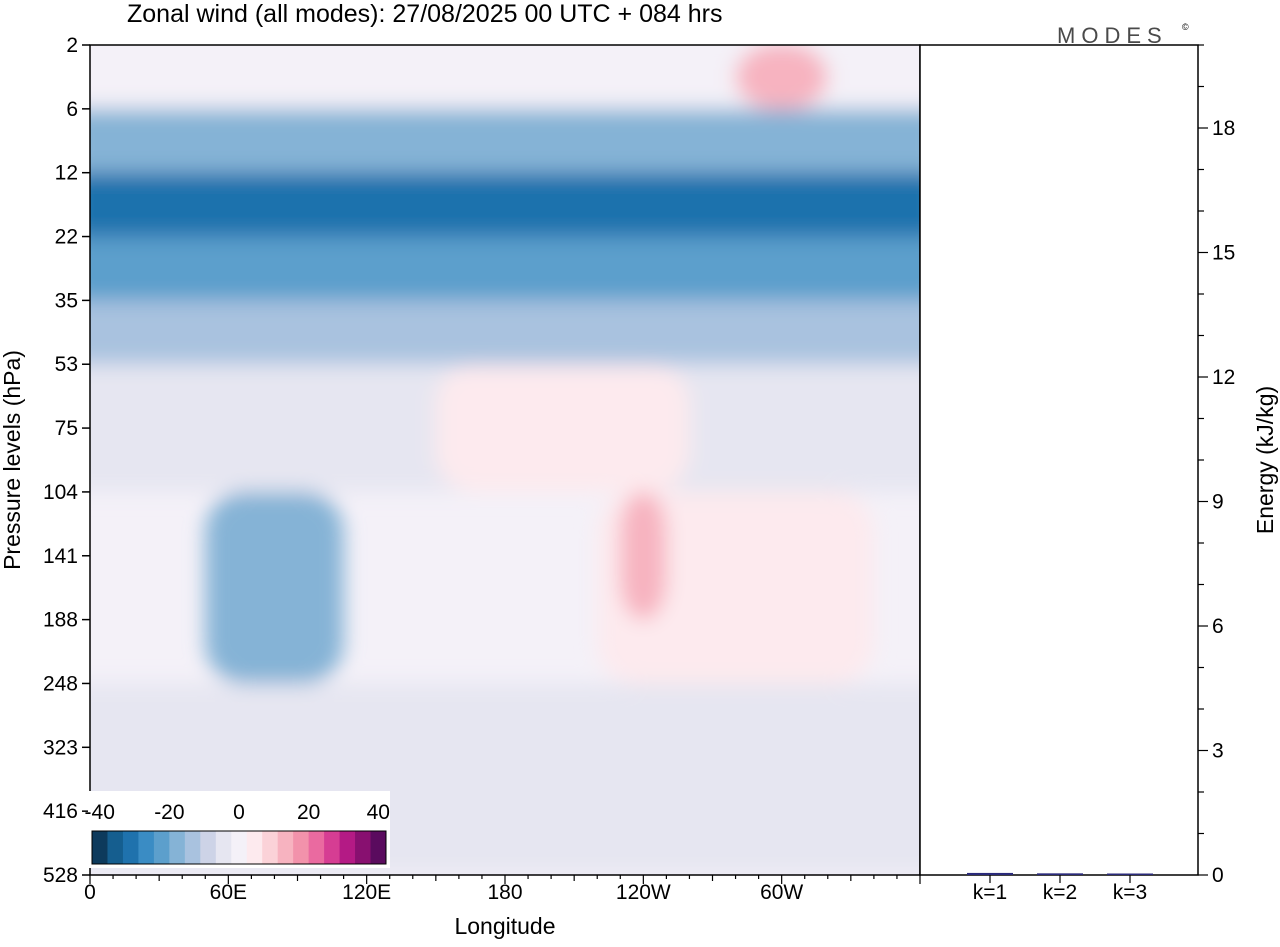 This screenshot has height=947, width=1280. Describe the element at coordinates (1218, 626) in the screenshot. I see `energy-tick-label: 6` at that location.